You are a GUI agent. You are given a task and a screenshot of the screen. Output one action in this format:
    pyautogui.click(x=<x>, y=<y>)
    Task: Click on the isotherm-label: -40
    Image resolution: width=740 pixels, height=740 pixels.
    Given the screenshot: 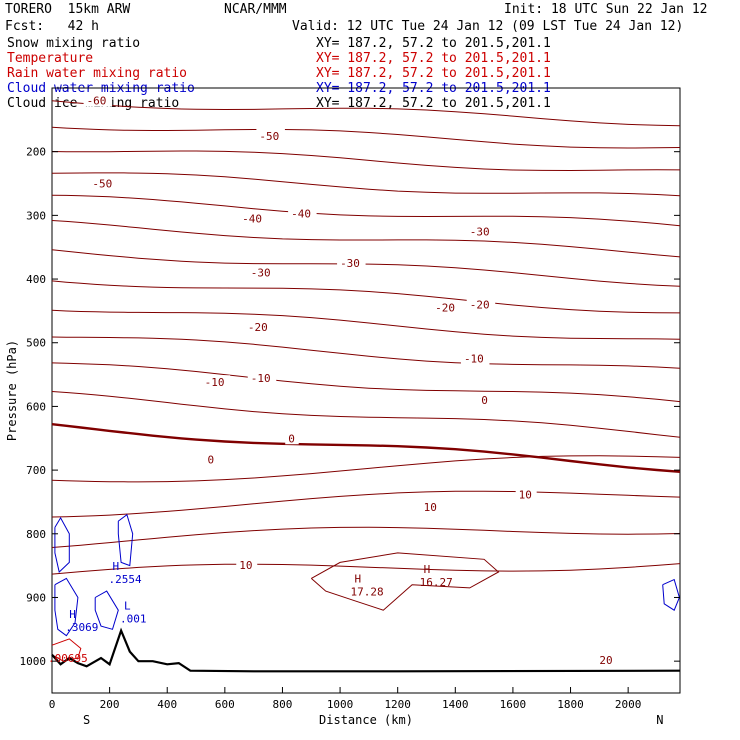 What is the action you would take?
    pyautogui.click(x=301, y=213)
    